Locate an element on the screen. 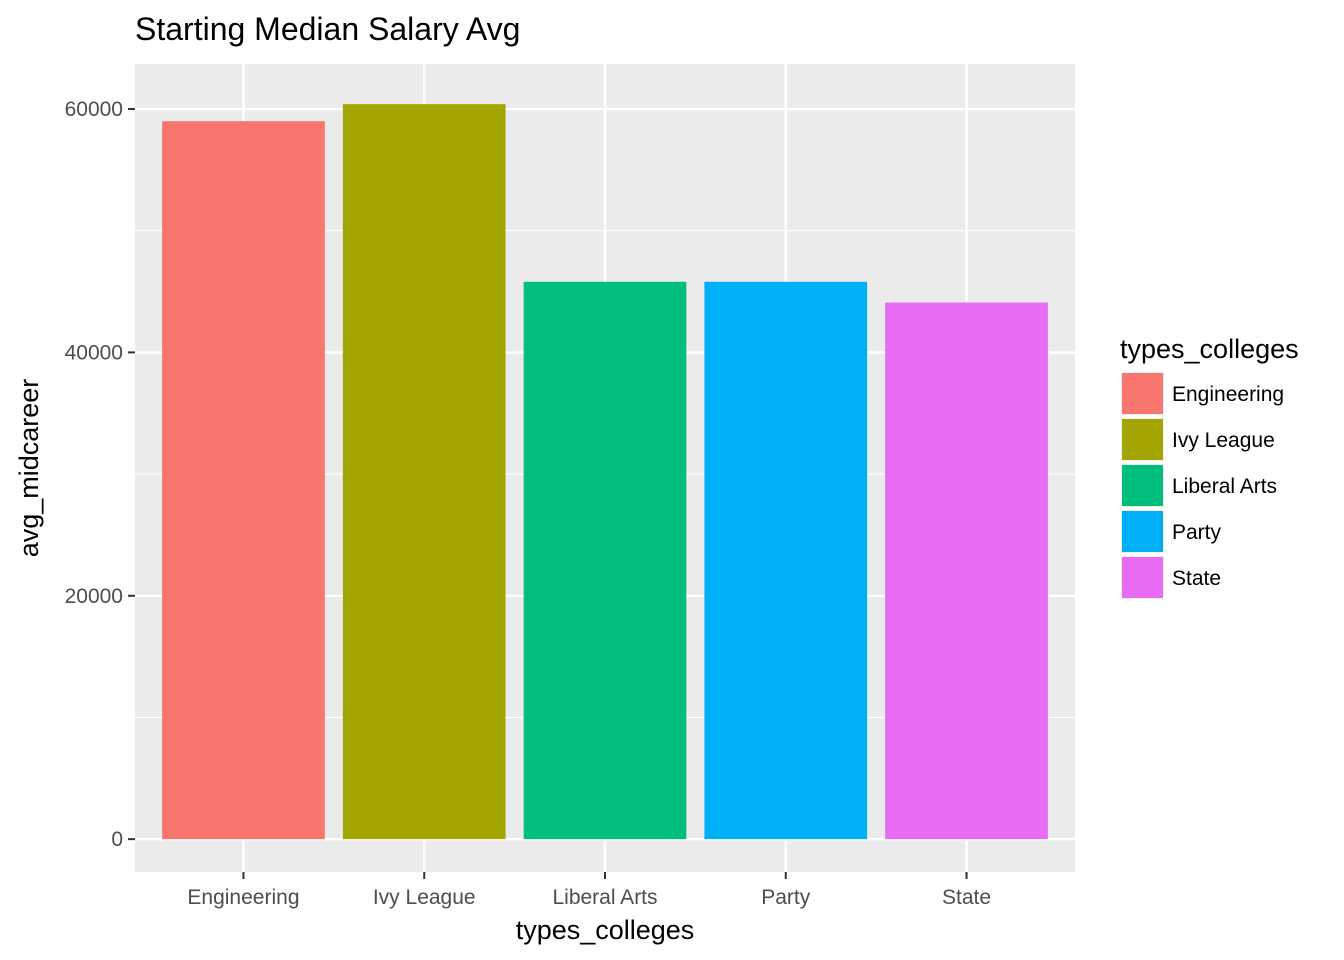  legend-label: Engineering is located at coordinates (1228, 394).